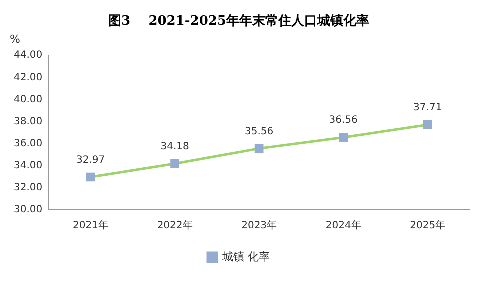 Image resolution: width=498 pixels, height=281 pixels. Describe the element at coordinates (246, 257) in the screenshot. I see `legend-label: 城镇 化率` at that location.